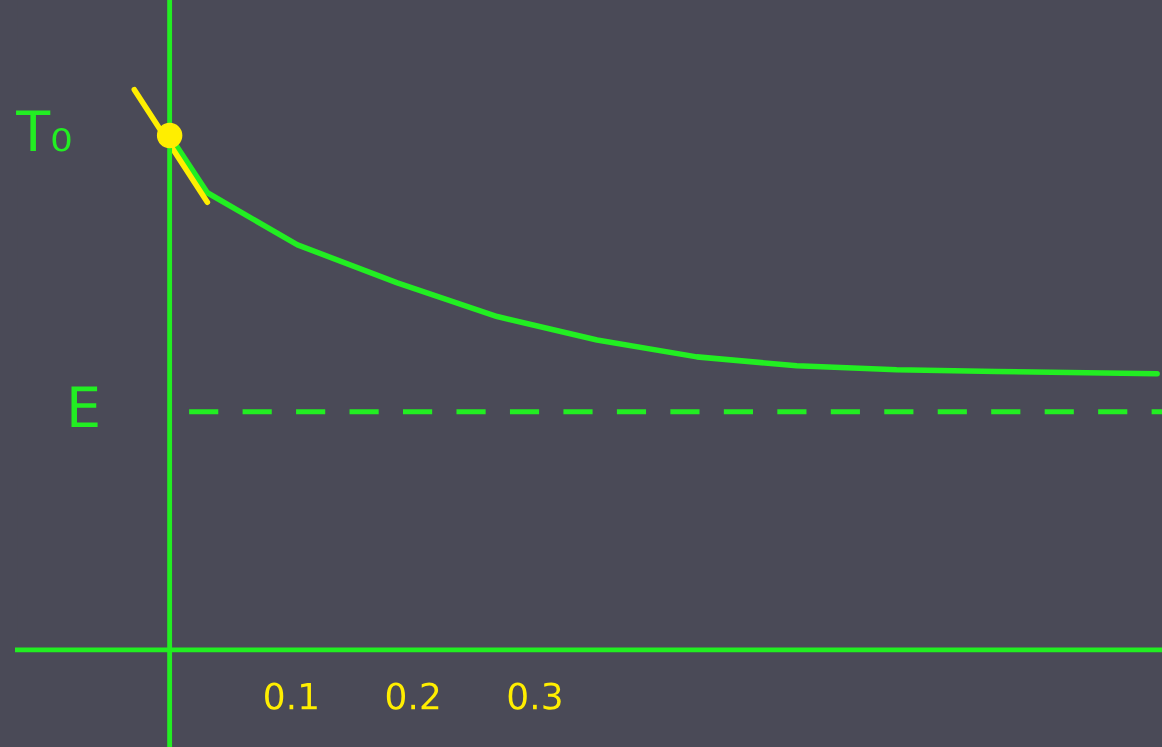 The image size is (1162, 747). What do you see at coordinates (291, 696) in the screenshot?
I see `x-tick-label: 0.1` at bounding box center [291, 696].